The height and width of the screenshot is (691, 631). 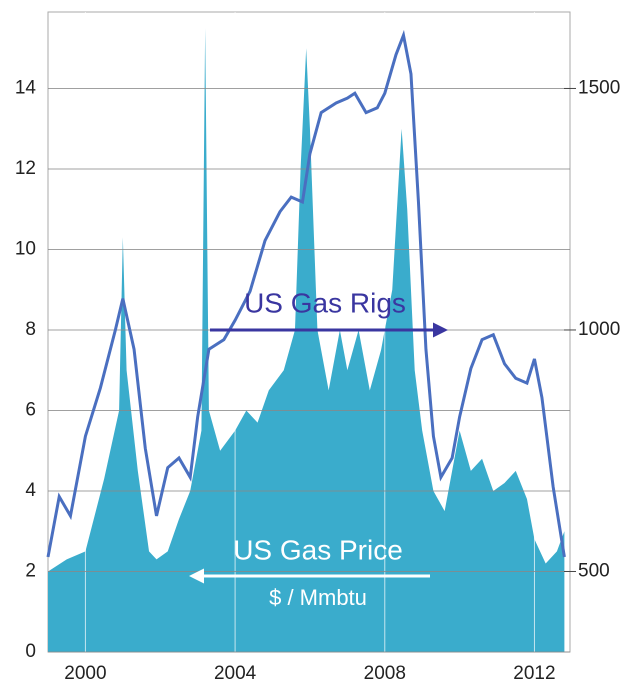 I want to click on price-unit: $ / Mmbtu, so click(x=318, y=597).